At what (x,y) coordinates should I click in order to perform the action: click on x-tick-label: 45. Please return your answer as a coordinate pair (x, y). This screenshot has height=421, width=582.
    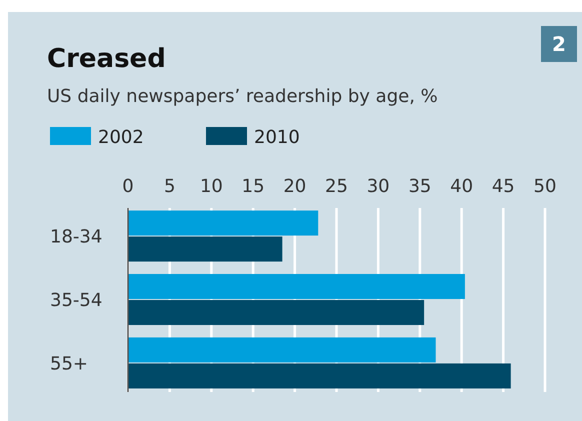
    Looking at the image, I should click on (503, 186).